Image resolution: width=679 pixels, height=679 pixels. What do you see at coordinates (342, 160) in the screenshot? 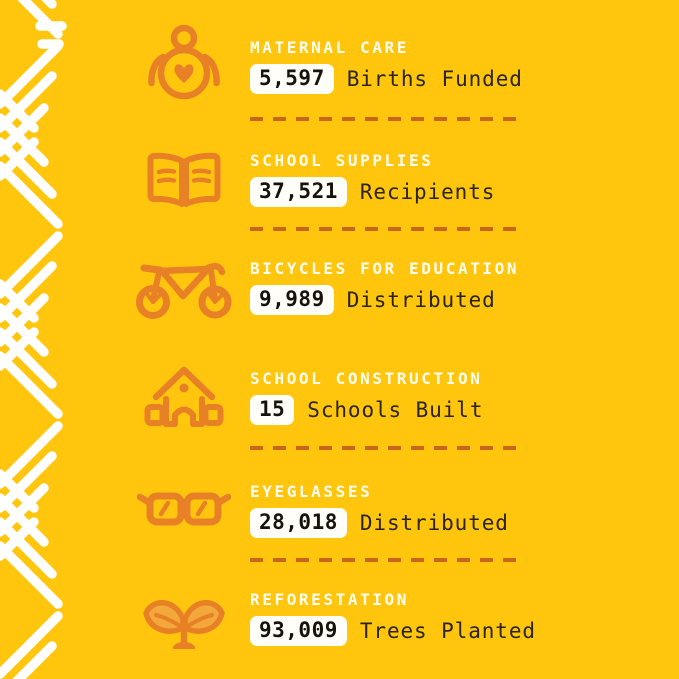
I see `stat-title: SCHOOL SUPPLIES` at bounding box center [342, 160].